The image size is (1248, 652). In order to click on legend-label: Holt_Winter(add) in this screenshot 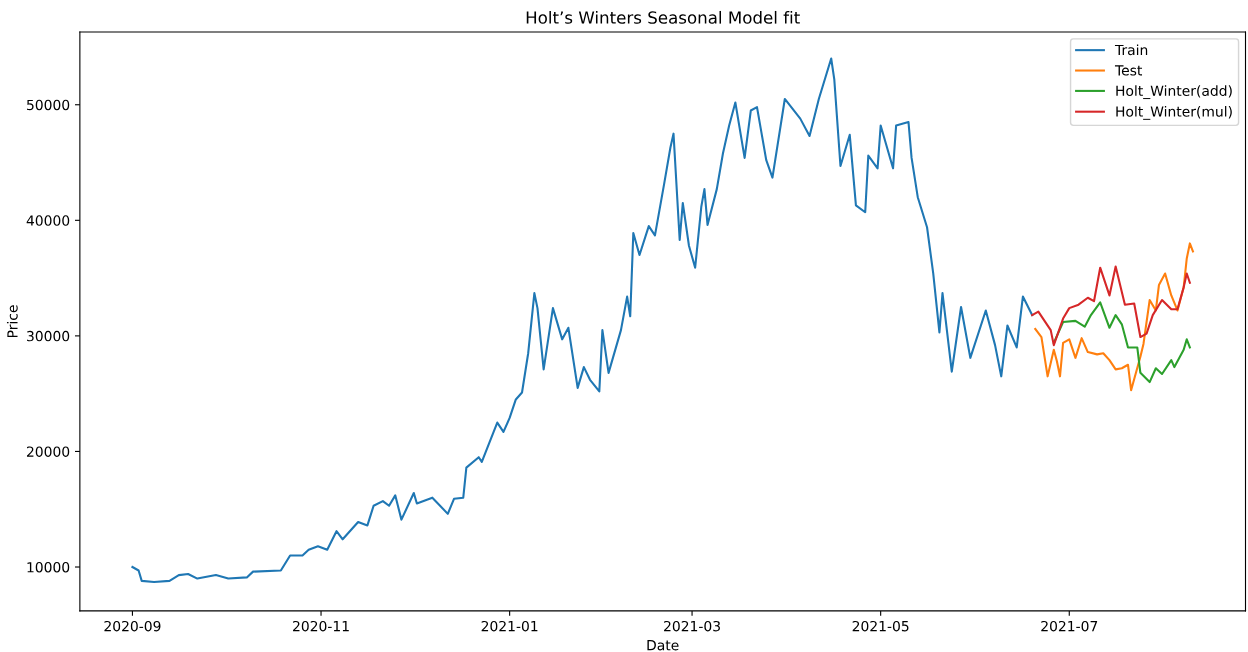, I will do `click(1174, 92)`.